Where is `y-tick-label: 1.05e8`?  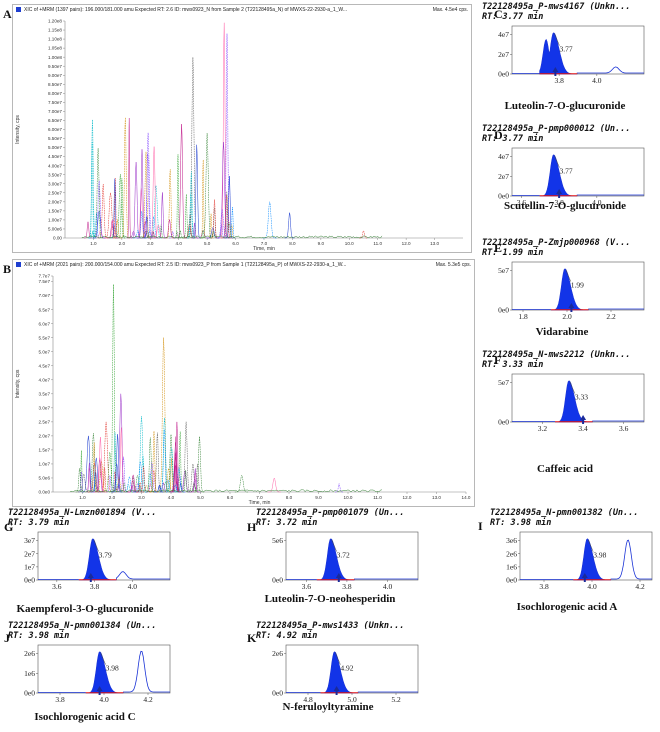 y-tick-label: 1.05e8 is located at coordinates (55, 48).